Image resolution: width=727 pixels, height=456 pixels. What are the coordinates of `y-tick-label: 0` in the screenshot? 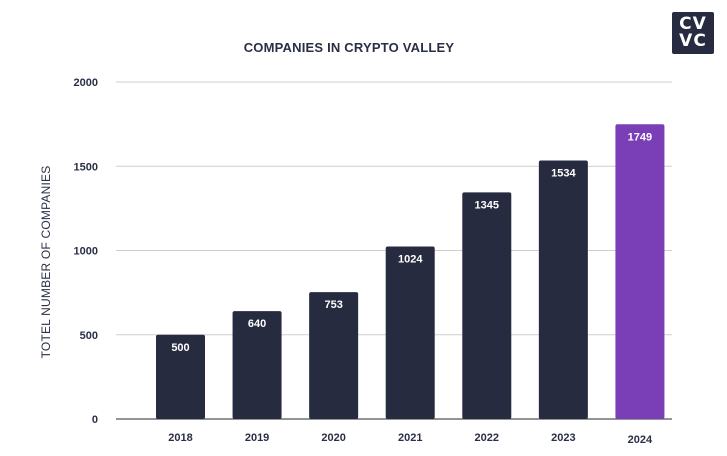 It's located at (95, 420).